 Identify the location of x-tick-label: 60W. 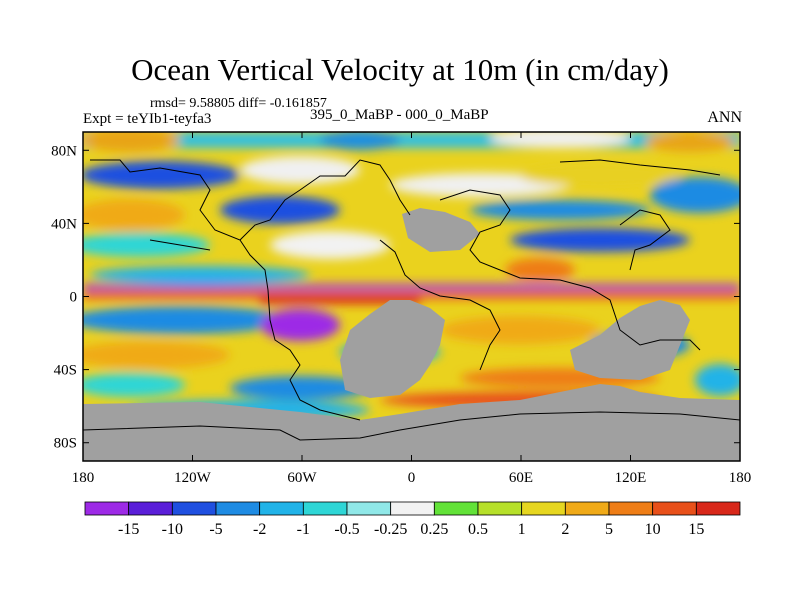
(302, 478).